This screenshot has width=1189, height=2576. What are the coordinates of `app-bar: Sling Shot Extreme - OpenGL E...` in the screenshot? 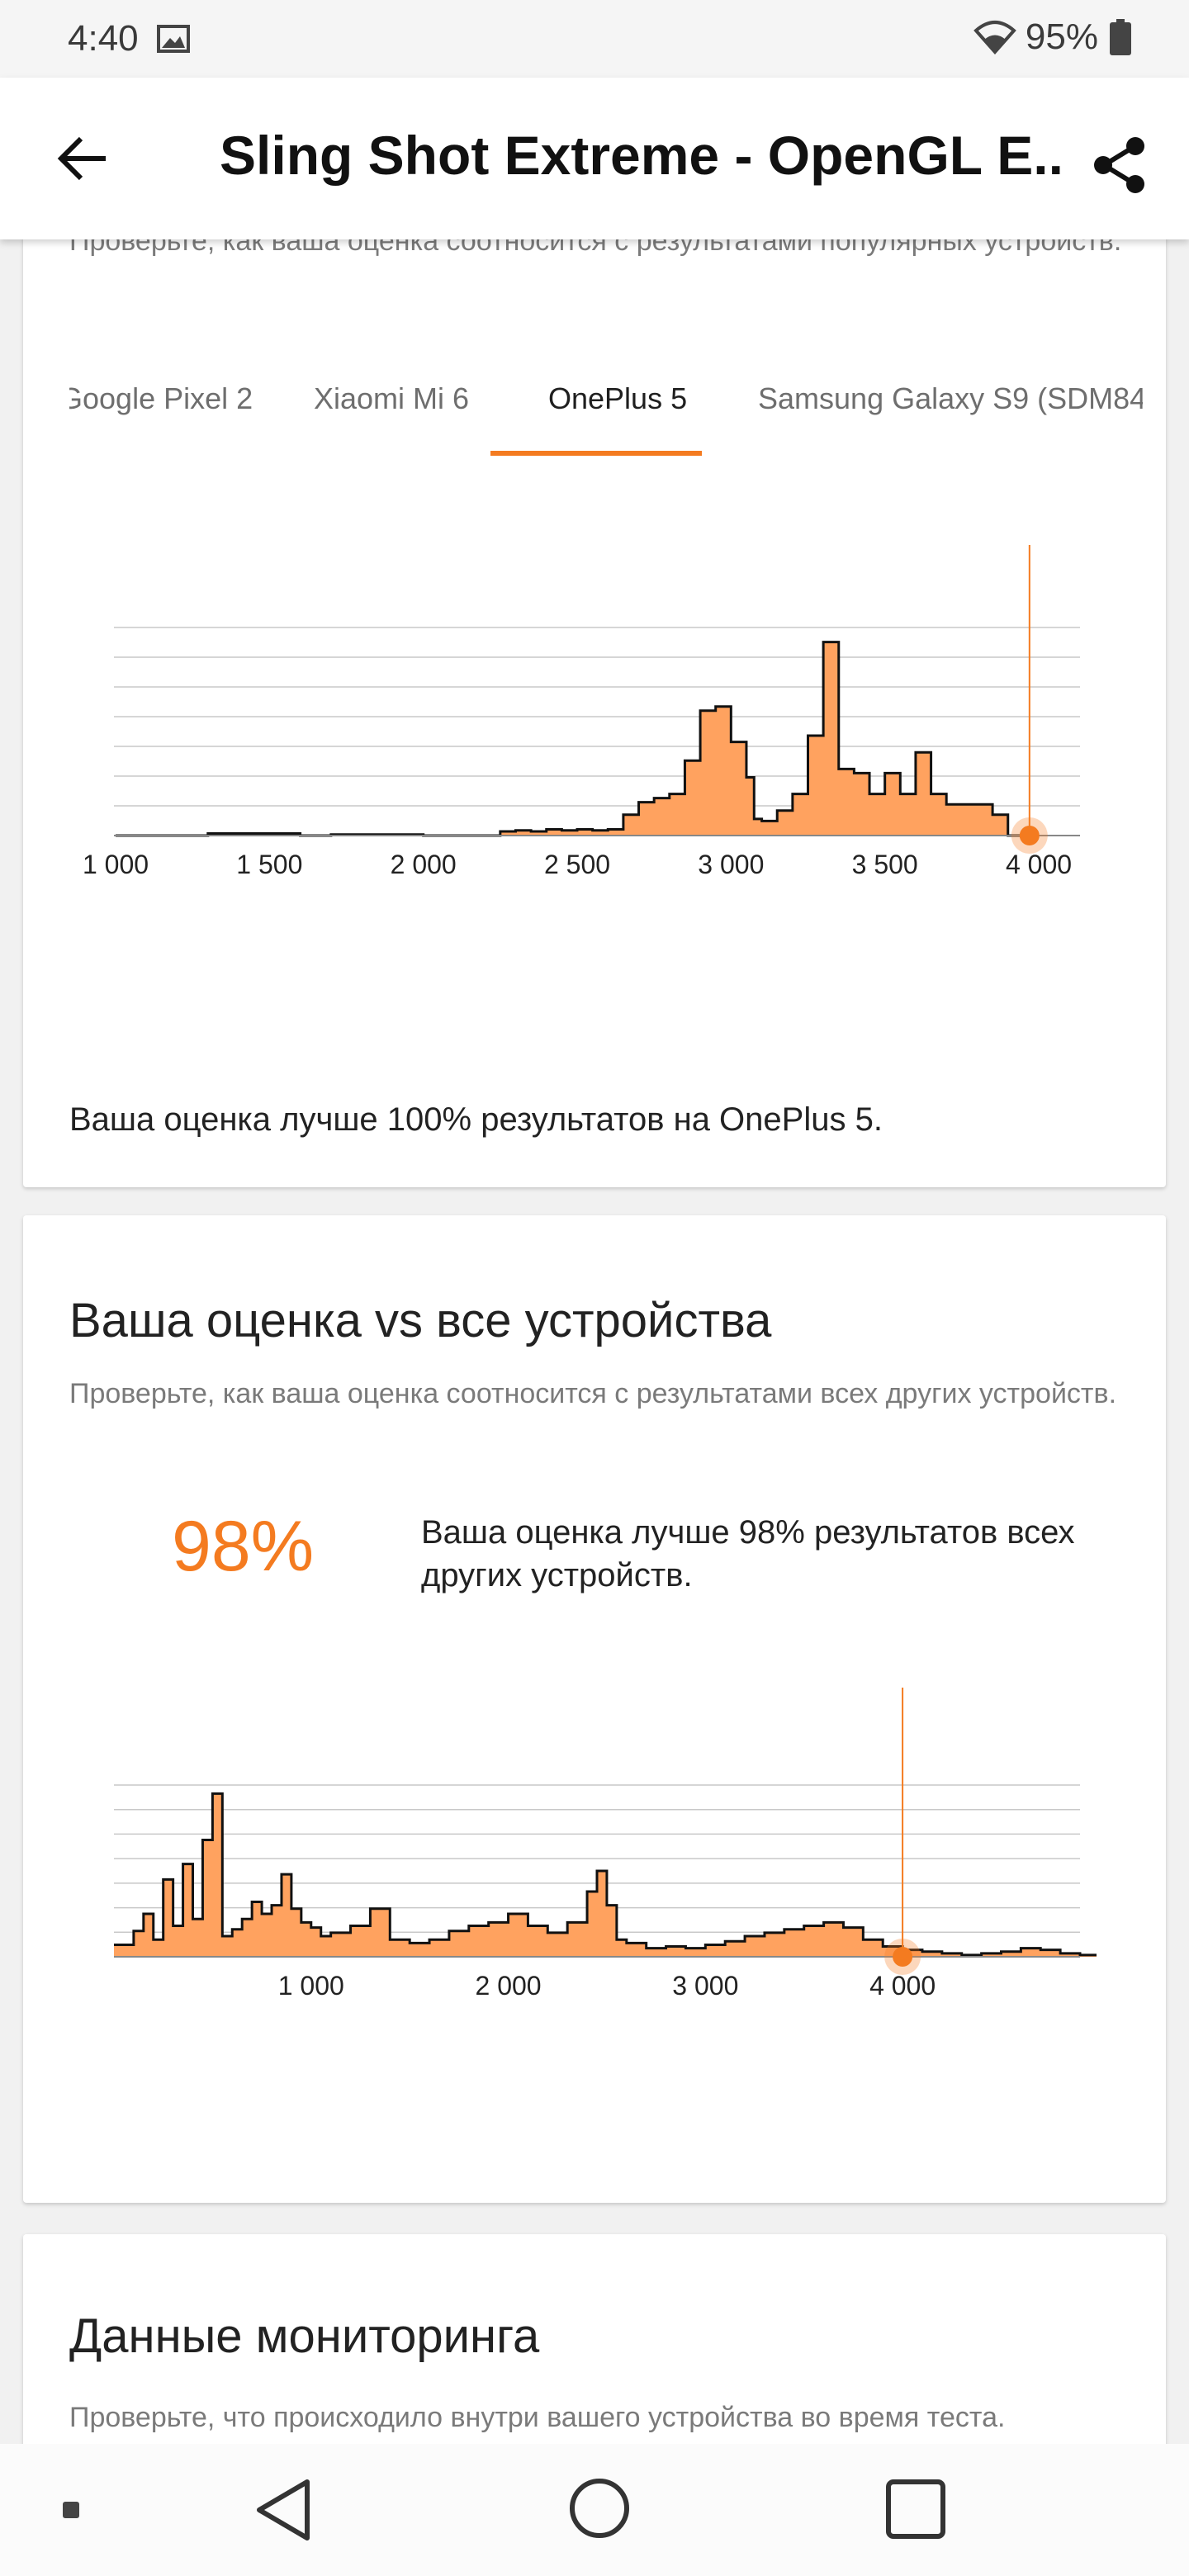 It's located at (594, 158).